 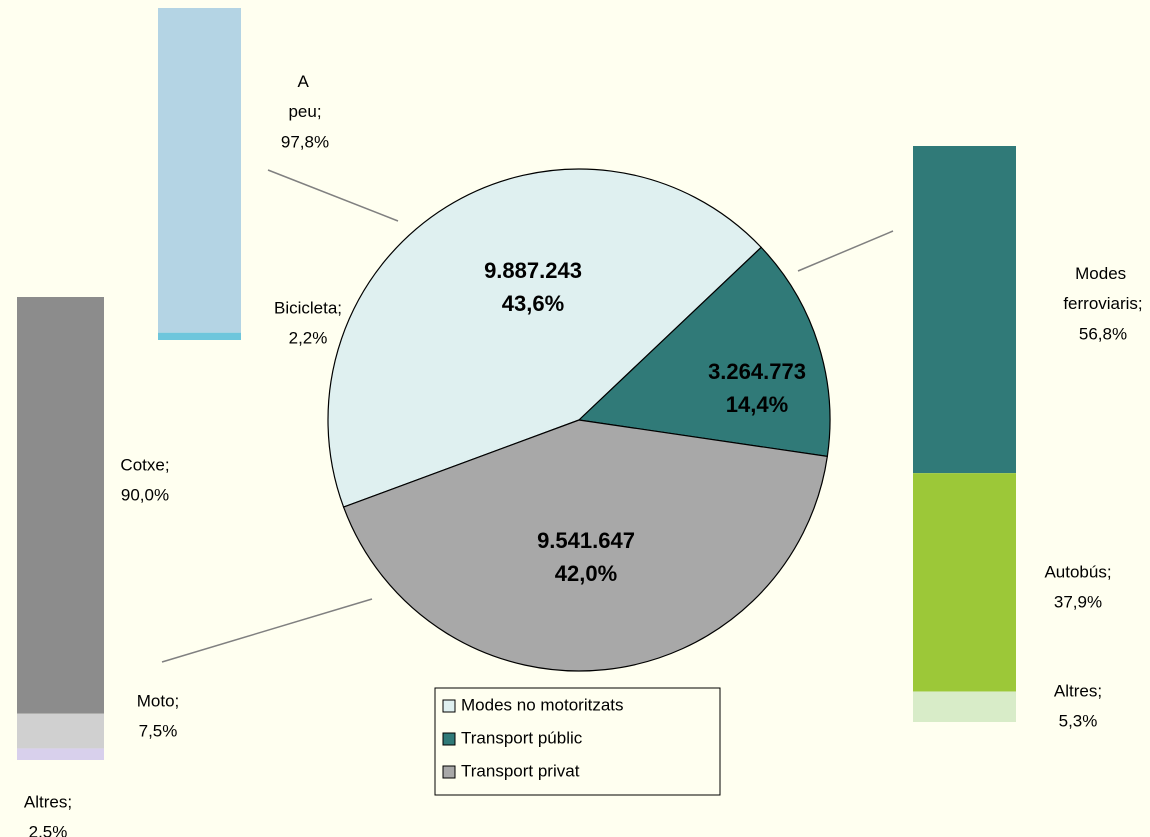 What do you see at coordinates (1102, 288) in the screenshot?
I see `segment-name: Modes ferroviaris;` at bounding box center [1102, 288].